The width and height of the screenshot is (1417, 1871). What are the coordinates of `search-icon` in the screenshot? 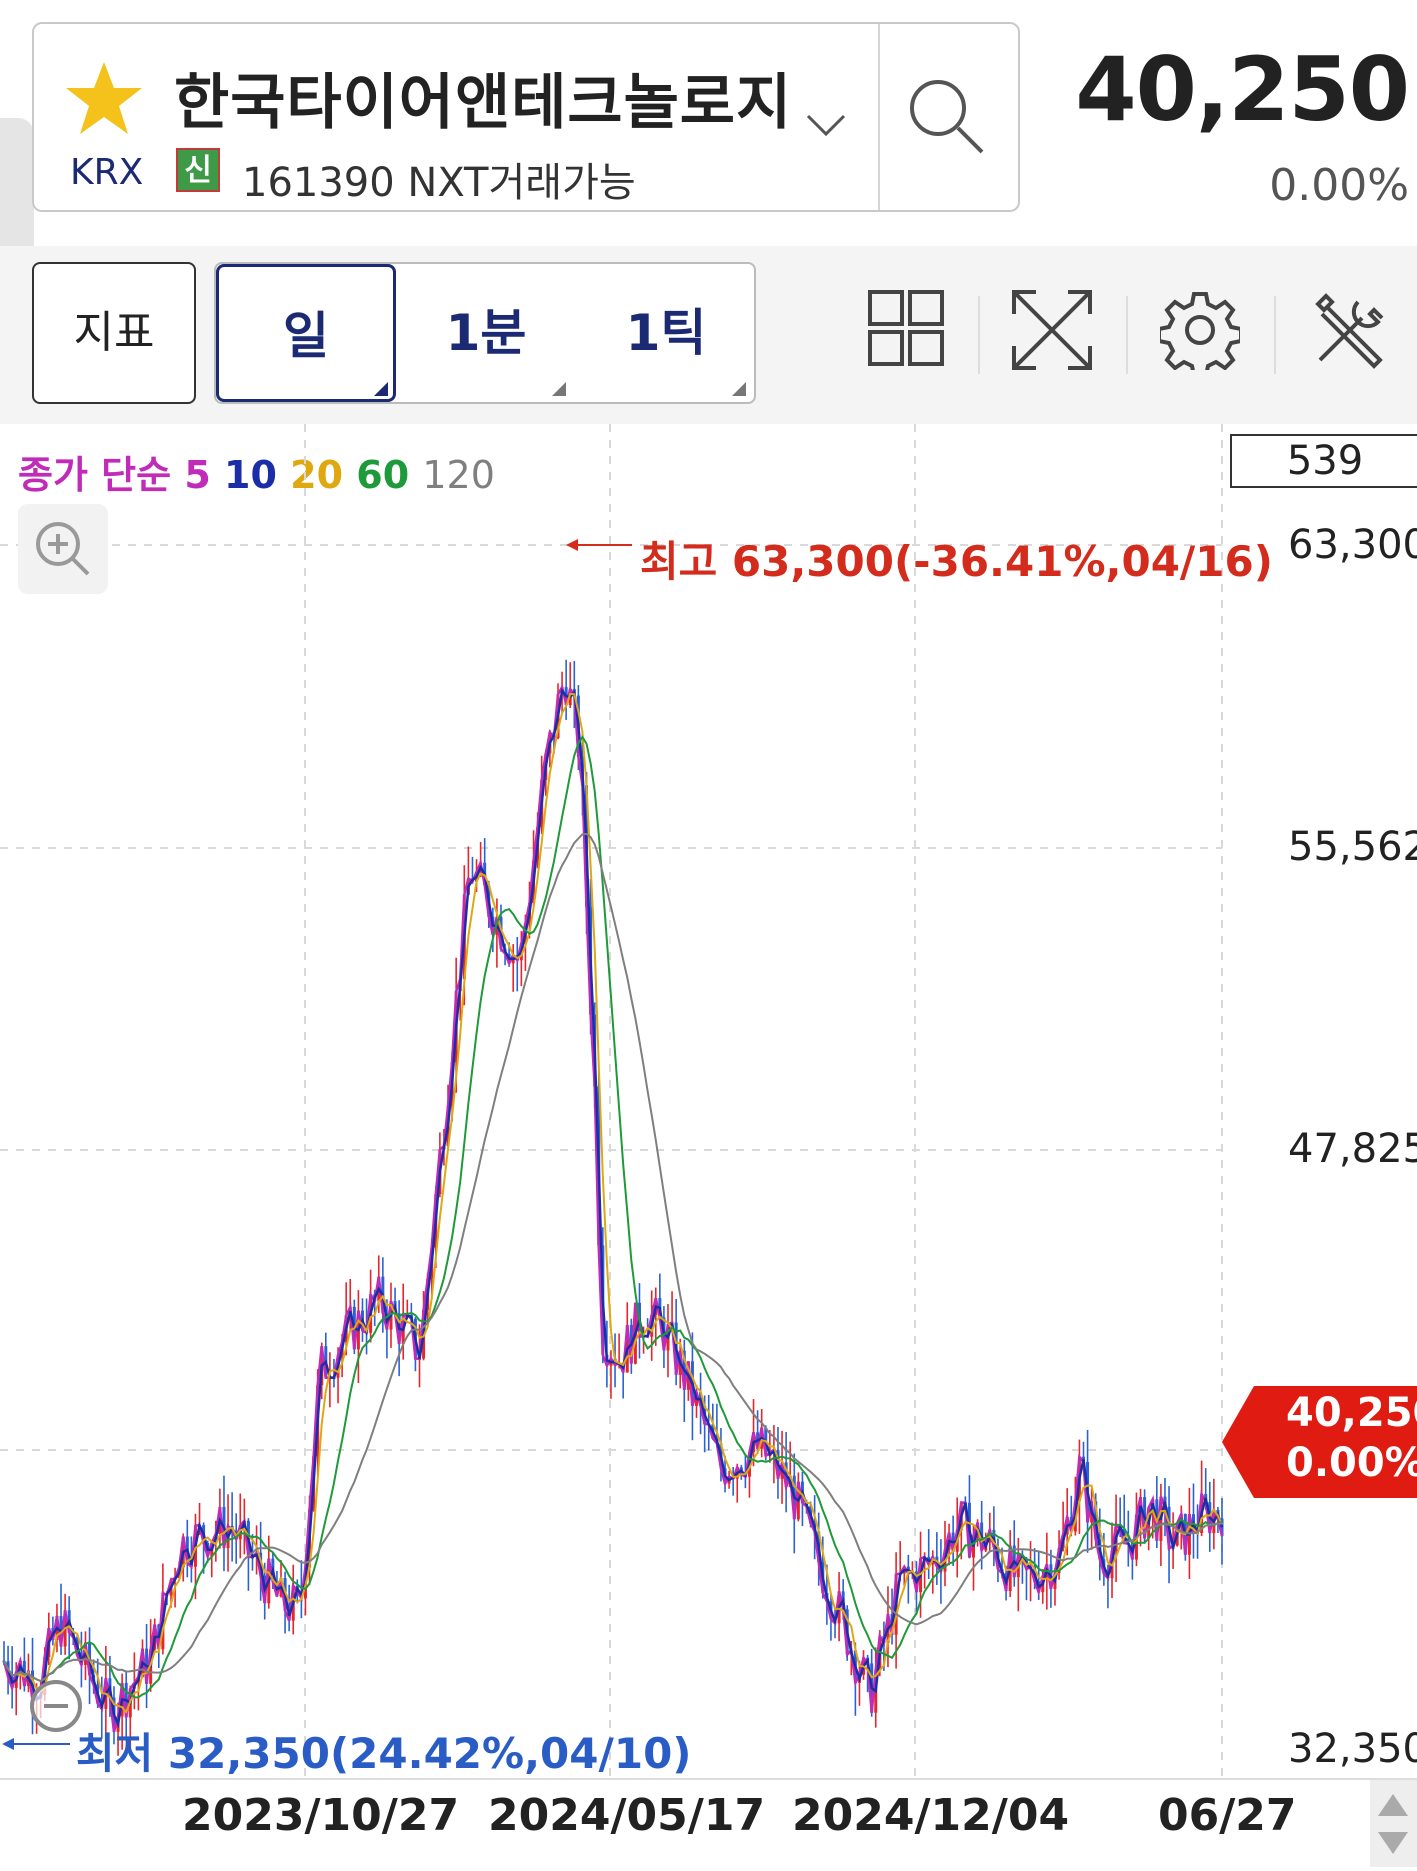 It's located at (946, 118).